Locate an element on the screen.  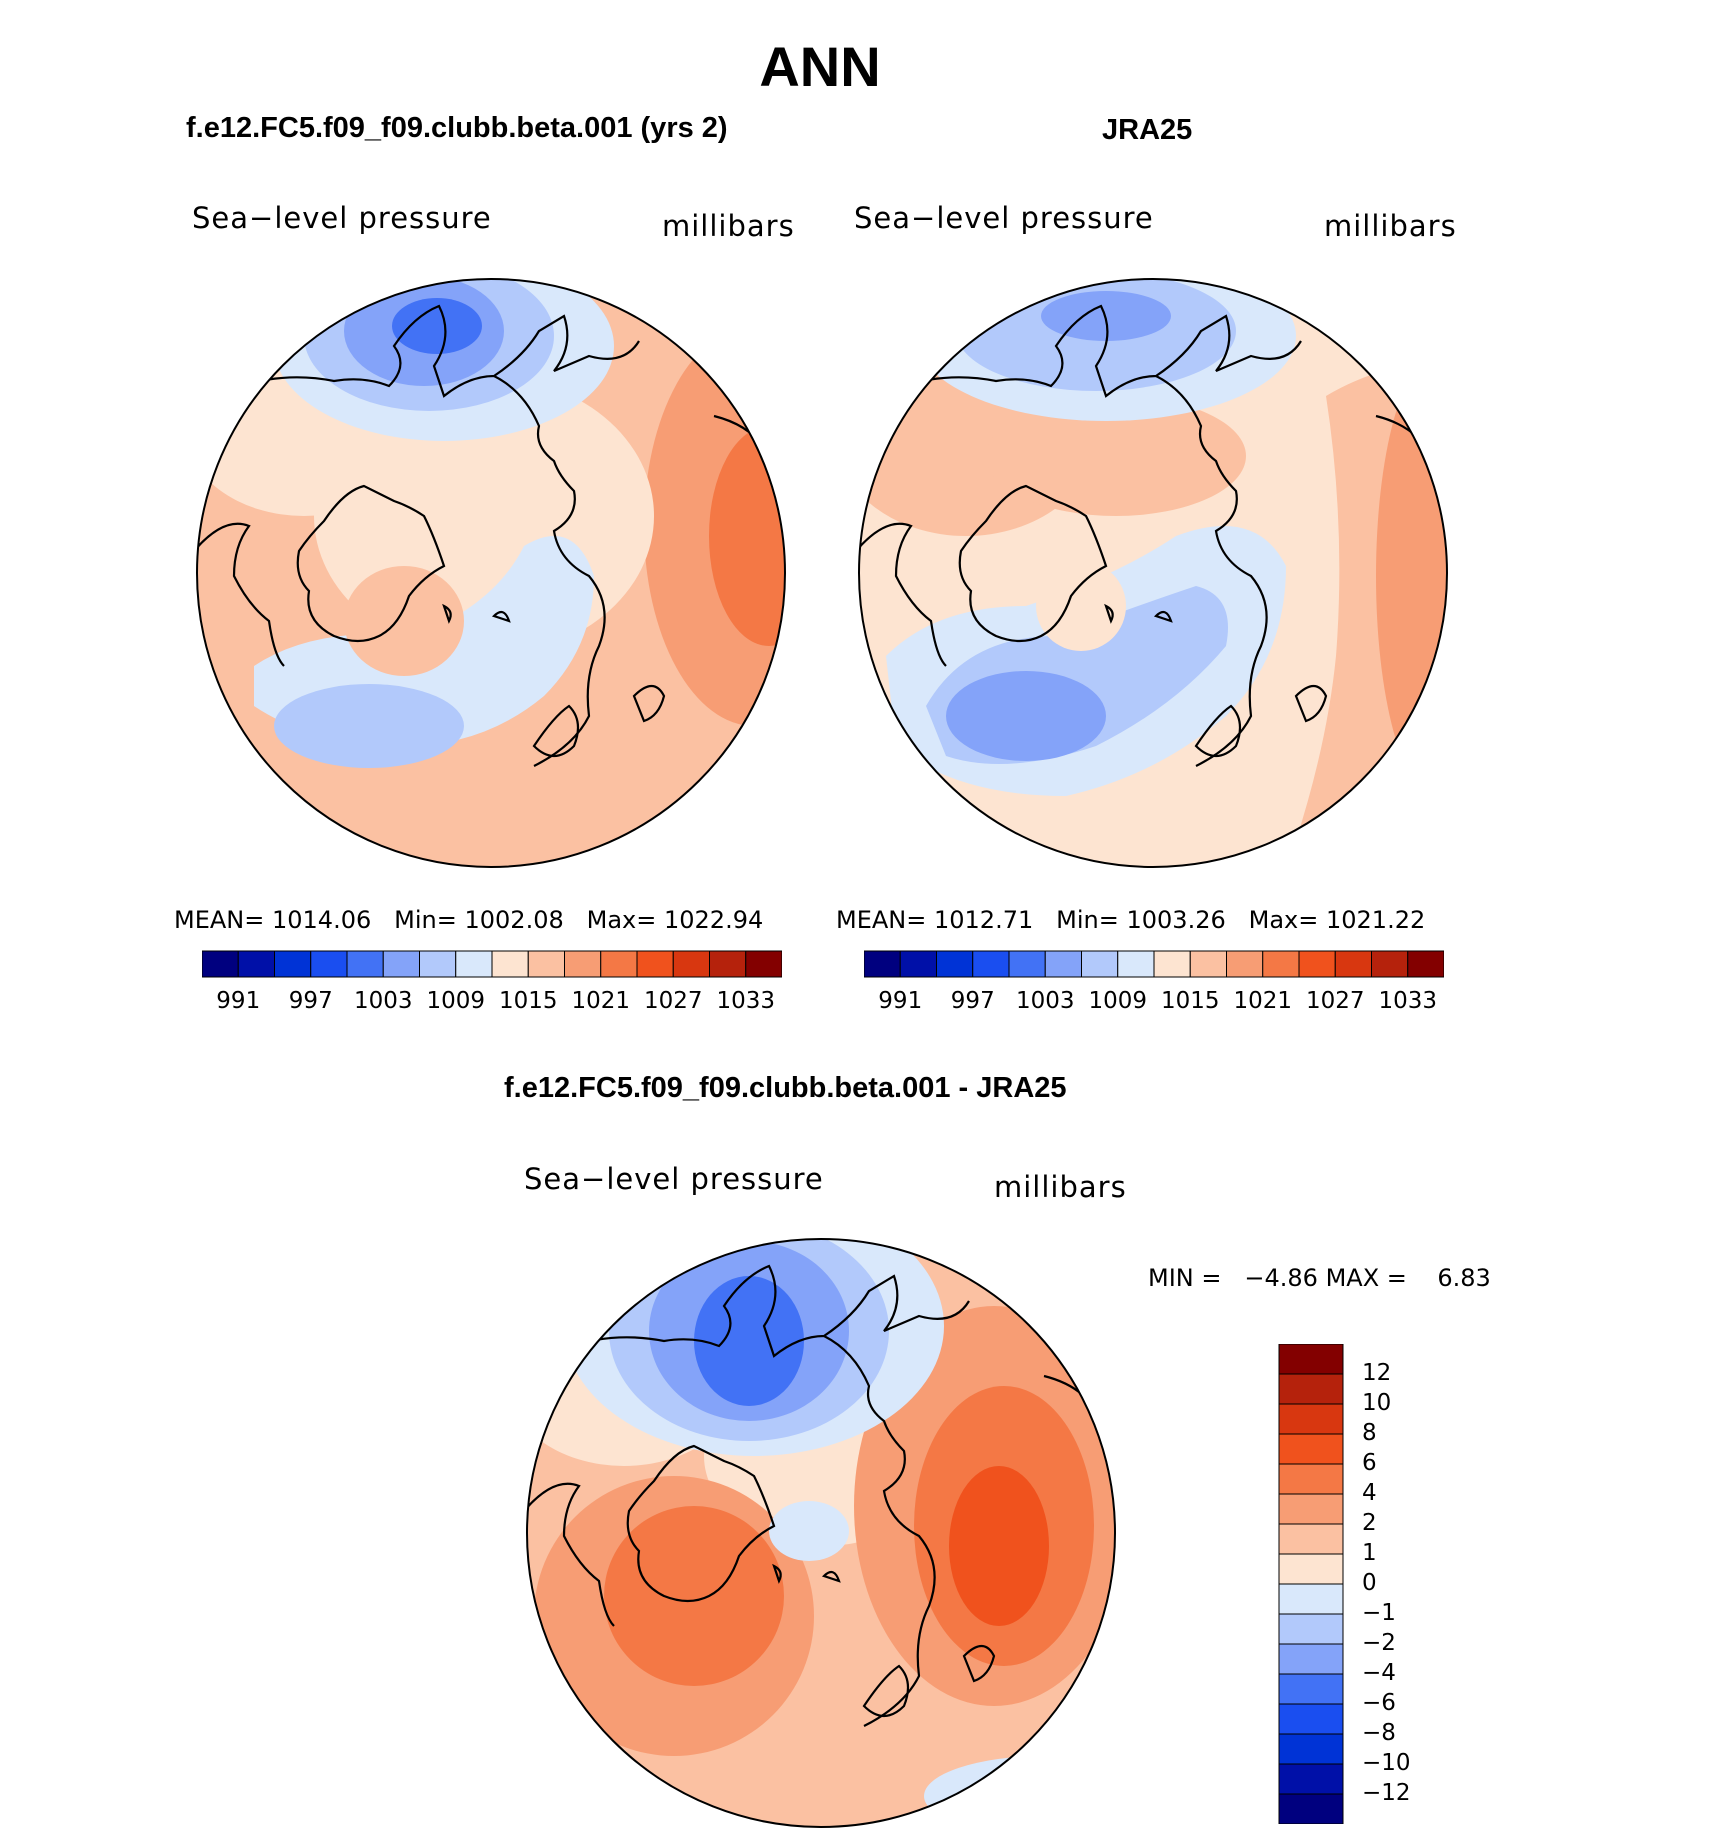
map-fill-high-core is located at coordinates (747, 536).